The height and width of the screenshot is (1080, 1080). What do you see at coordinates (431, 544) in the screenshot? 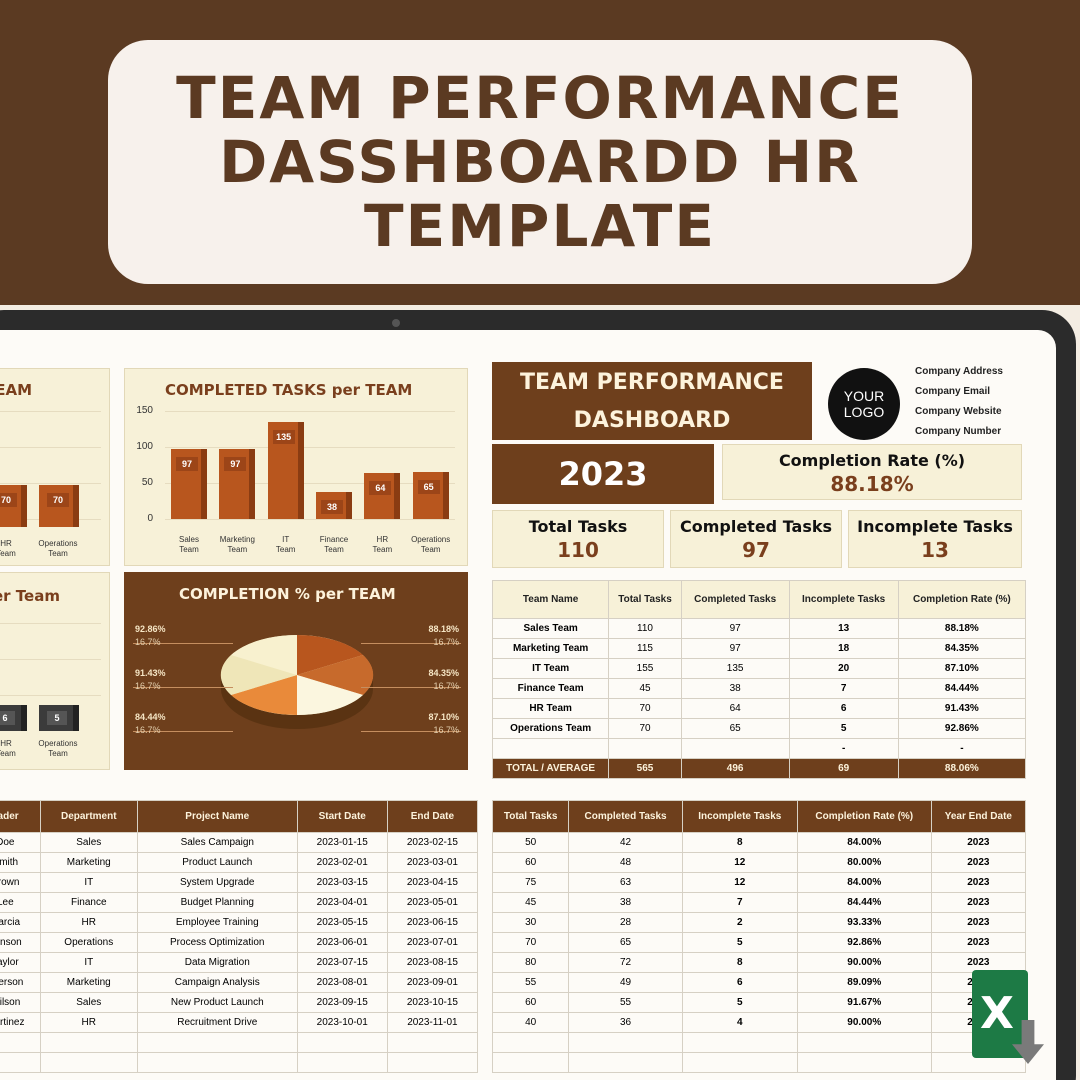
I see `x-tick-label: Operations Team` at bounding box center [431, 544].